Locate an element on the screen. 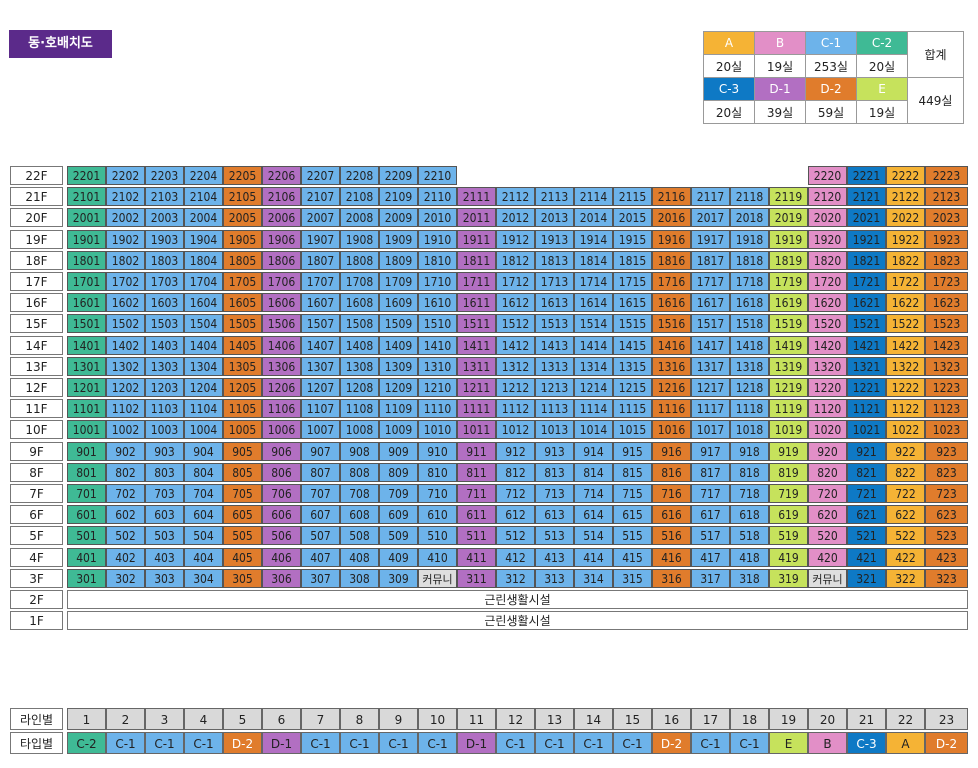 The image size is (978, 768). unit-cell: 2004 is located at coordinates (203, 217).